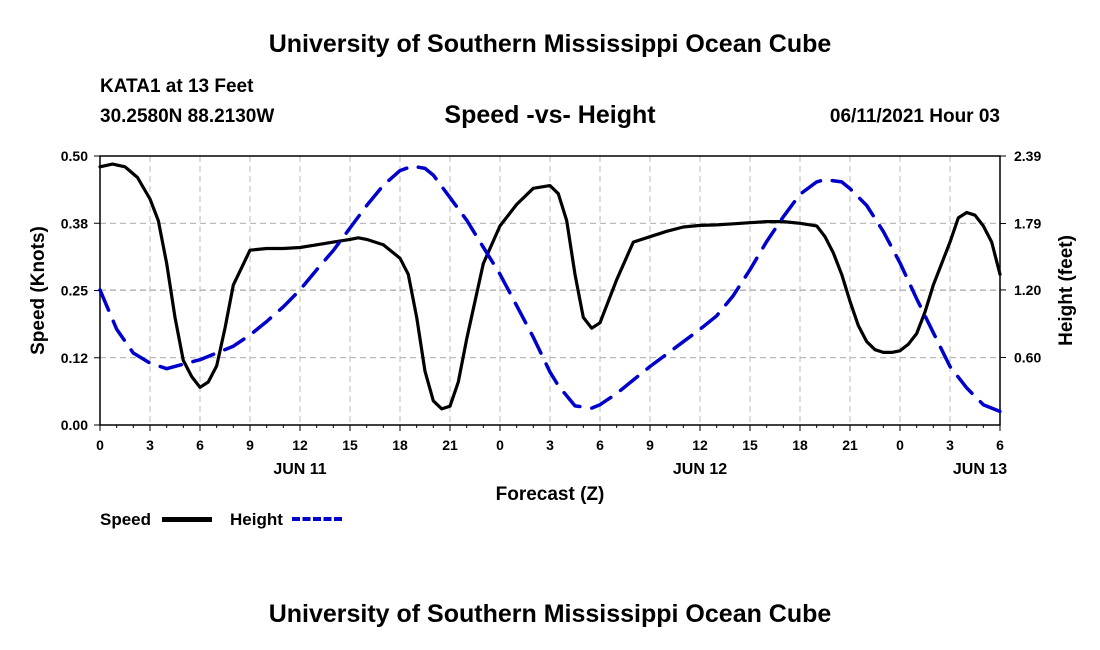 This screenshot has width=1100, height=650. What do you see at coordinates (256, 519) in the screenshot?
I see `legend-height-label: Height` at bounding box center [256, 519].